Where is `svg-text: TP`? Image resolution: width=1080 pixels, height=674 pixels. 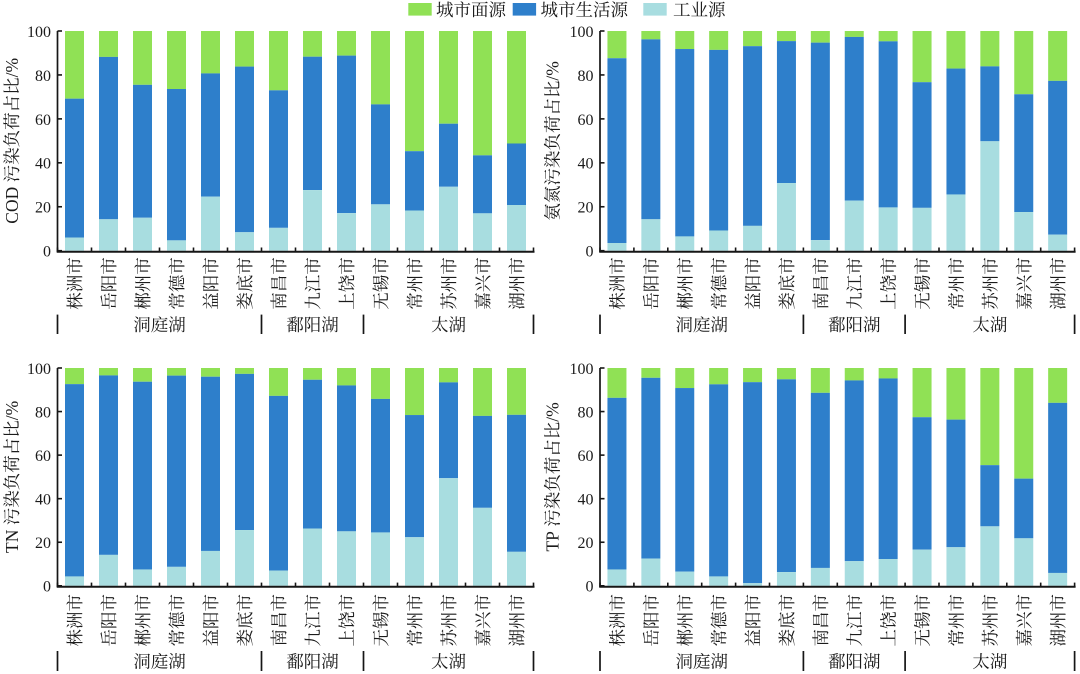 svg-text: TP is located at coordinates (553, 541).